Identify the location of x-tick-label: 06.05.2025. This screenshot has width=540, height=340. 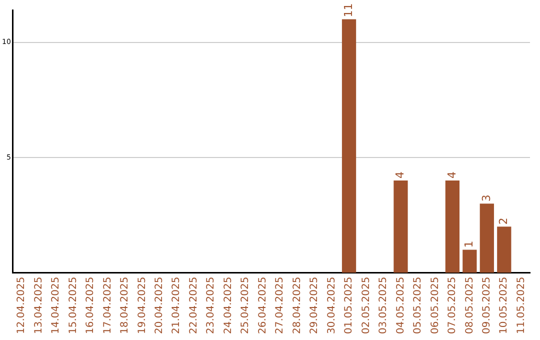
(435, 305).